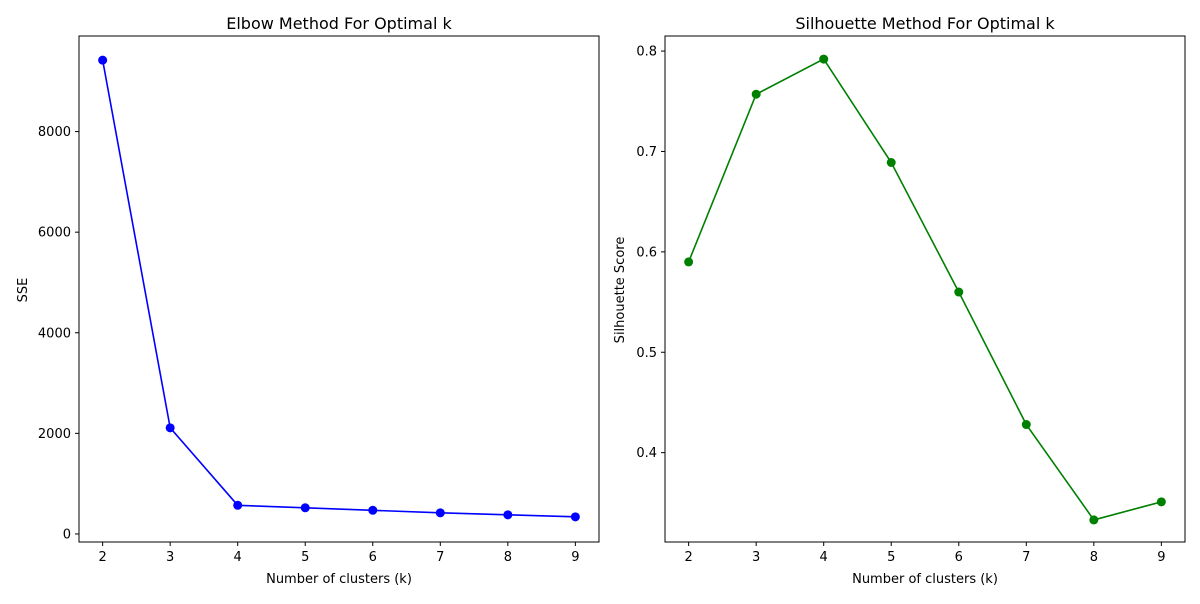 This screenshot has width=1200, height=604. I want to click on elbow-chart-x-tick-label: 5, so click(305, 557).